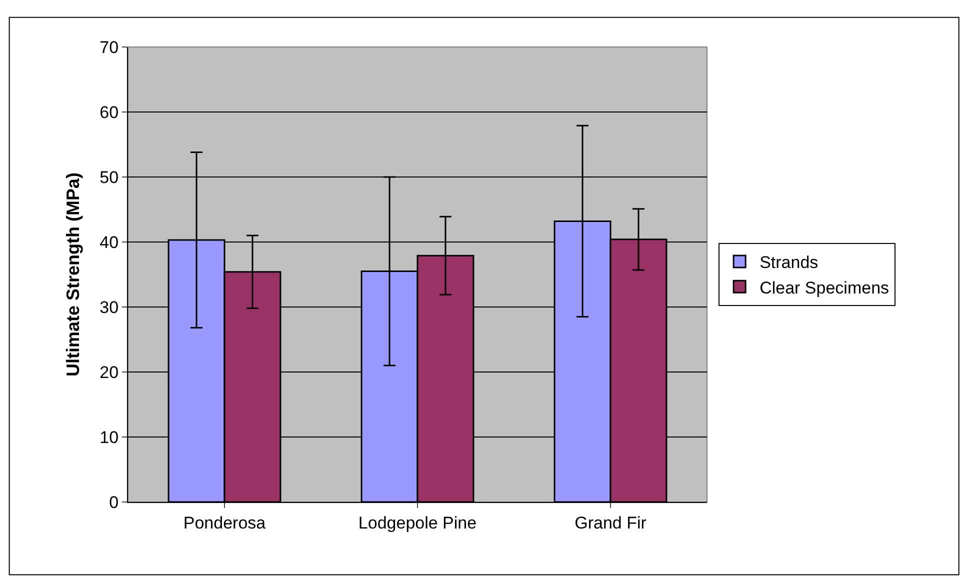  Describe the element at coordinates (610, 522) in the screenshot. I see `x-tick-label: Grand Fir` at that location.